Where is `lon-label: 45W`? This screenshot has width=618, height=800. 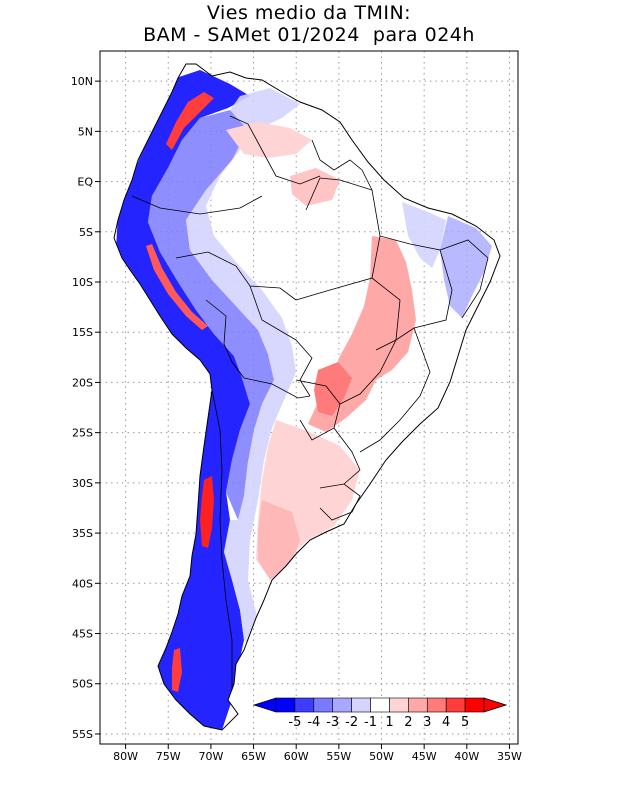
lon-label: 45W is located at coordinates (424, 756).